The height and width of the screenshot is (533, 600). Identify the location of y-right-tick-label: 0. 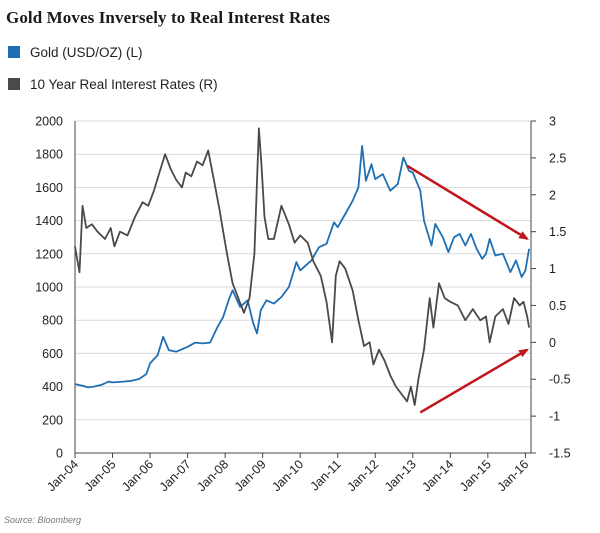
(552, 343).